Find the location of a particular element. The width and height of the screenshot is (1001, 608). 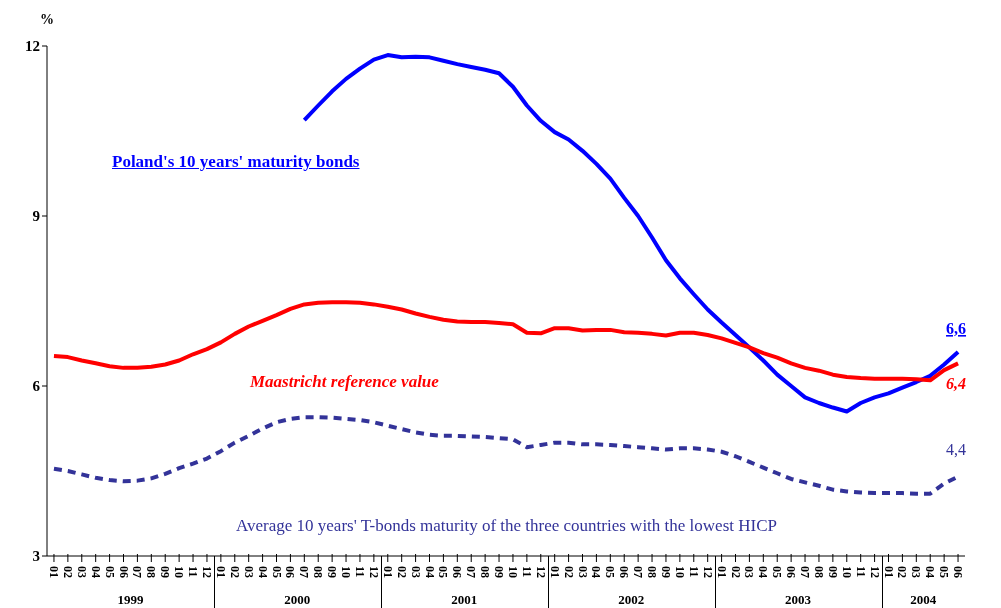

y-axis-title: % is located at coordinates (47, 20).